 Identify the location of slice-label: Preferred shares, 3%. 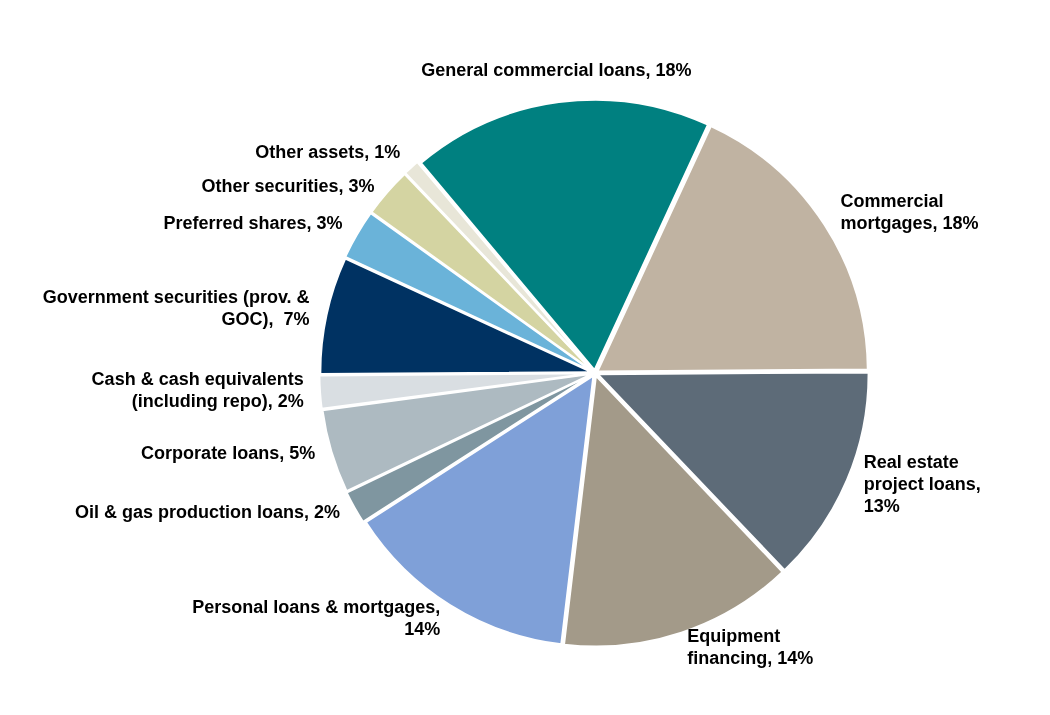
(253, 223).